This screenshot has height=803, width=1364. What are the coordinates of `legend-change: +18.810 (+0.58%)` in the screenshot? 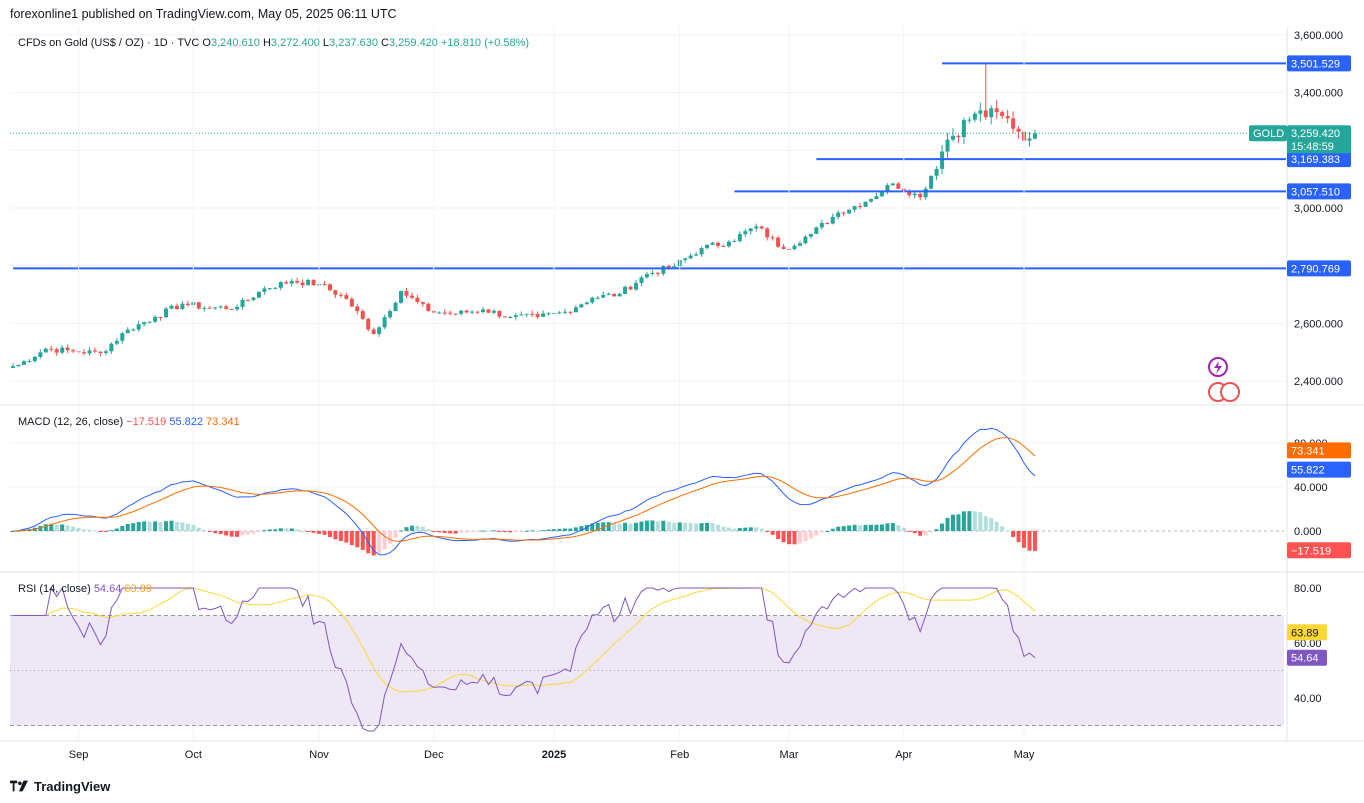 It's located at (485, 43).